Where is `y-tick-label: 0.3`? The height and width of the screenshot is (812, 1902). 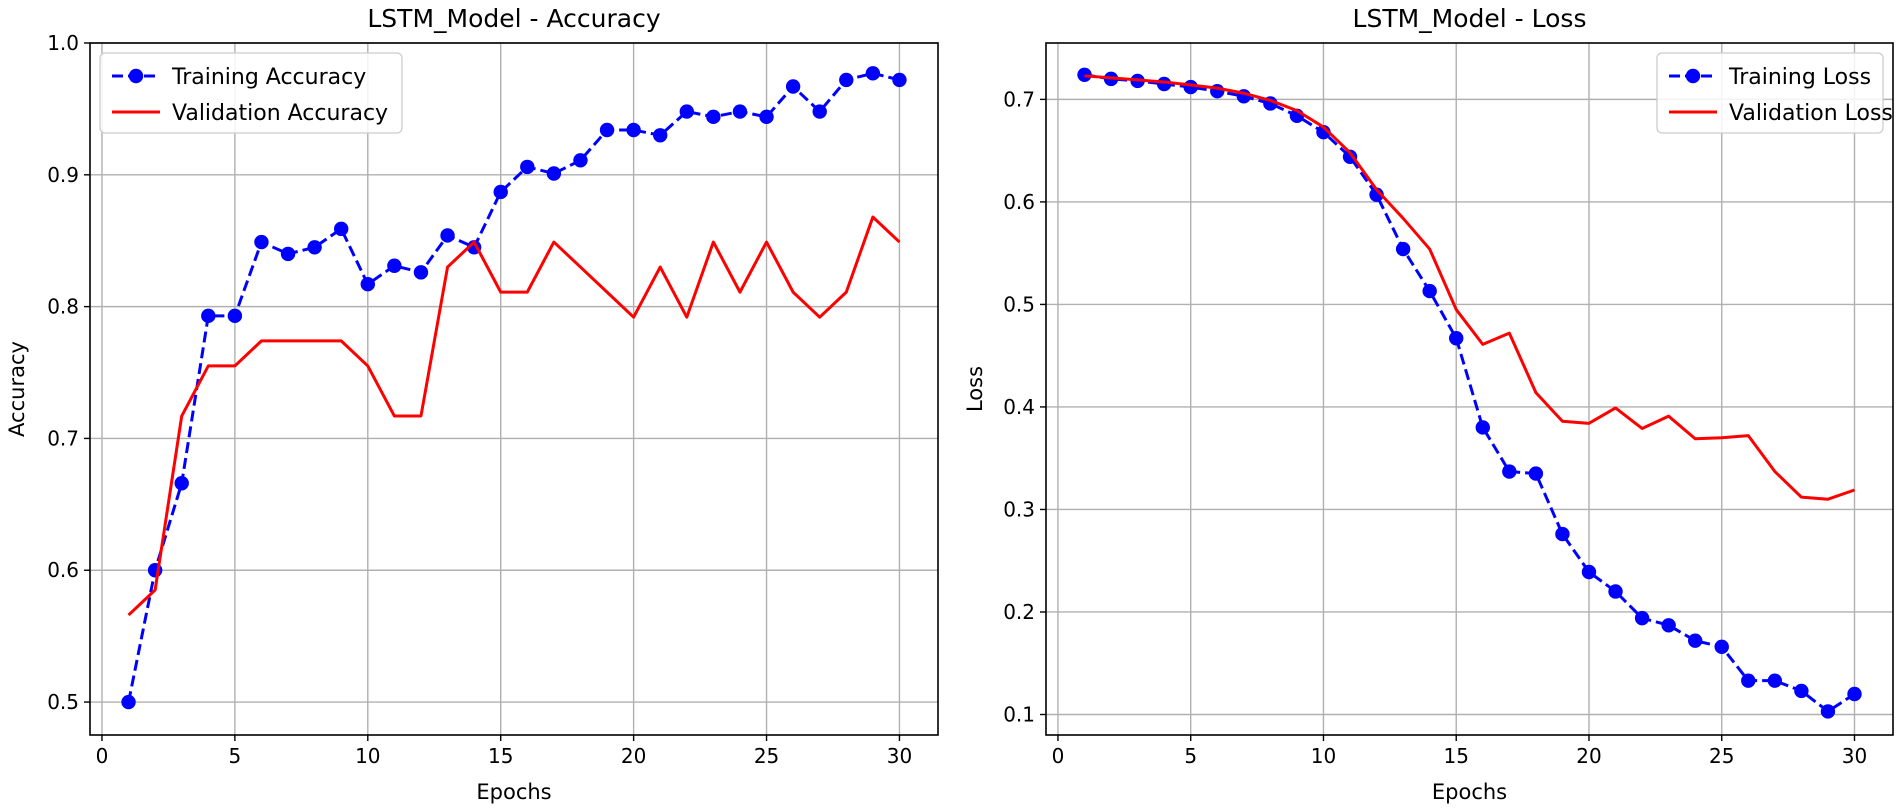
y-tick-label: 0.3 is located at coordinates (1019, 509).